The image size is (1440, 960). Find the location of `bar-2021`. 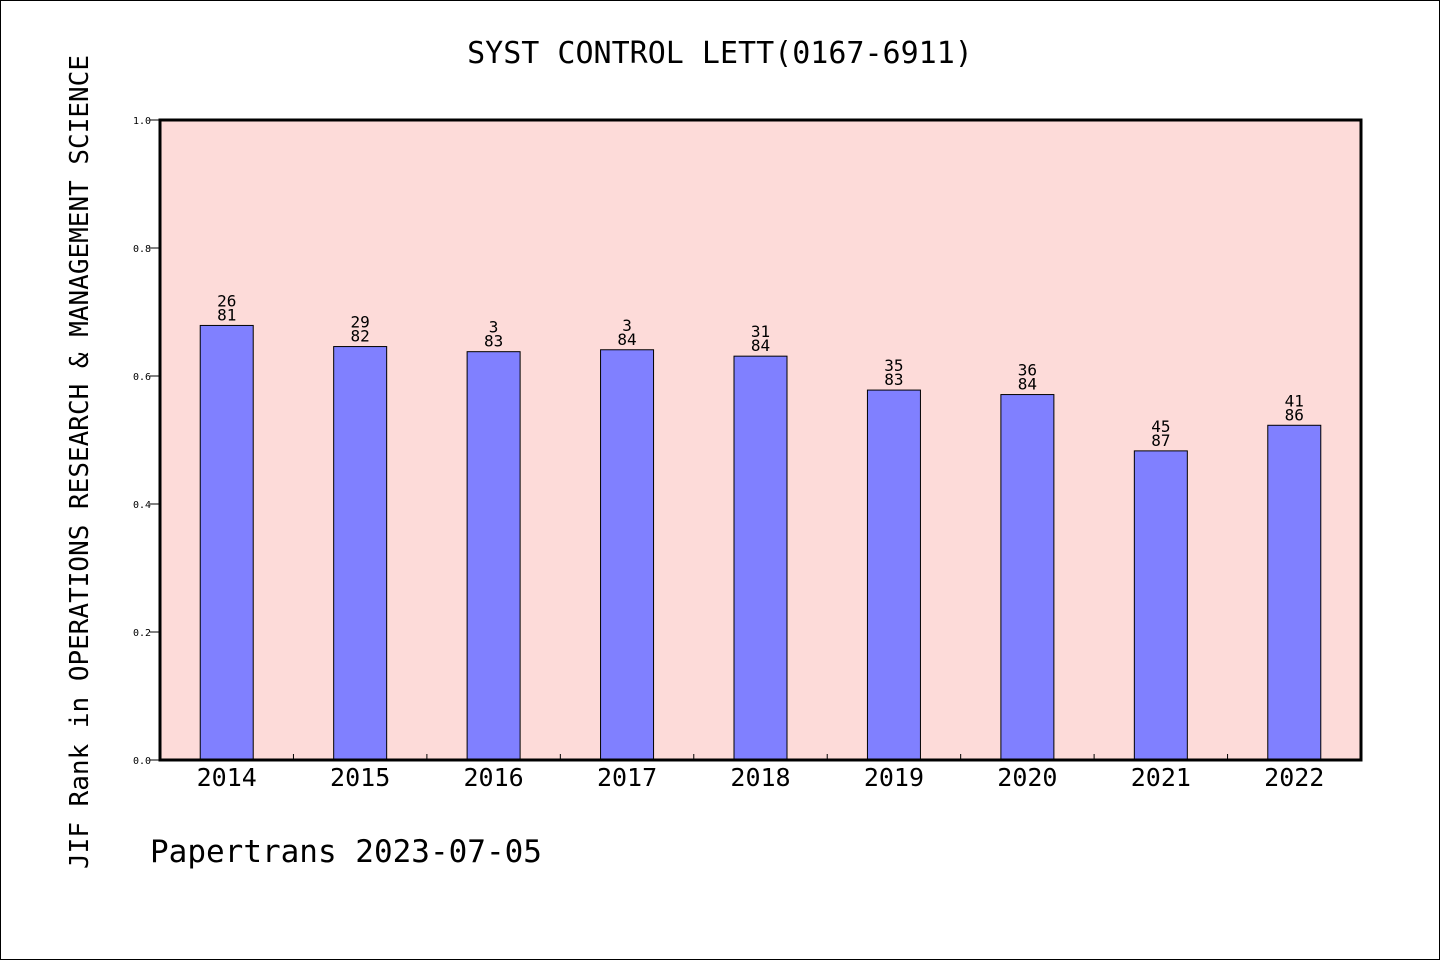

bar-2021 is located at coordinates (1160, 605).